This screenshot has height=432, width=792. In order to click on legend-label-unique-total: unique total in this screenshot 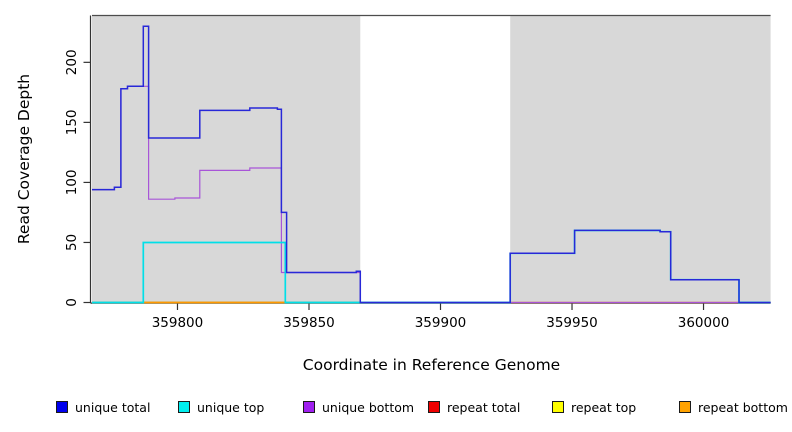, I will do `click(113, 407)`.